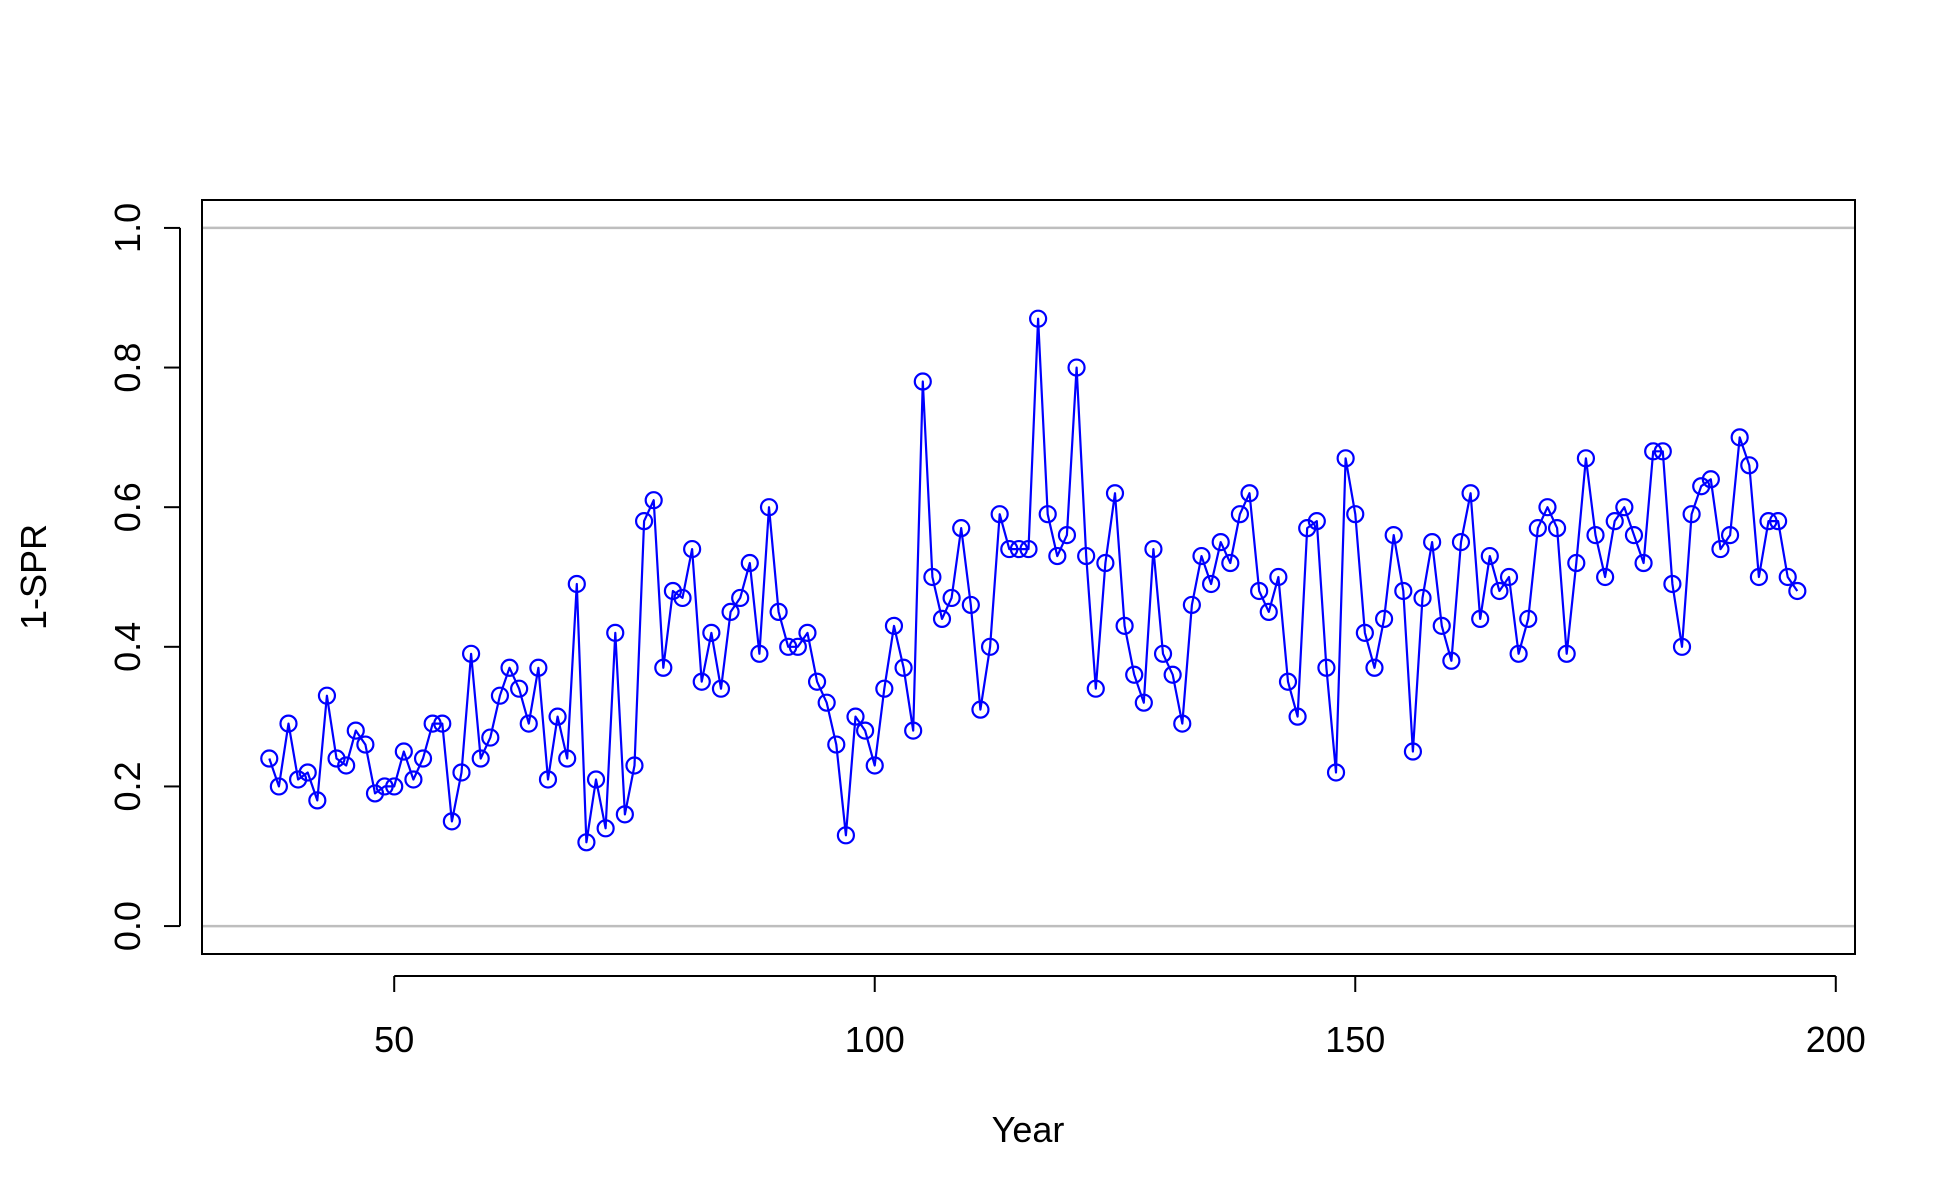  What do you see at coordinates (127, 507) in the screenshot?
I see `y-tick-label: 0.6` at bounding box center [127, 507].